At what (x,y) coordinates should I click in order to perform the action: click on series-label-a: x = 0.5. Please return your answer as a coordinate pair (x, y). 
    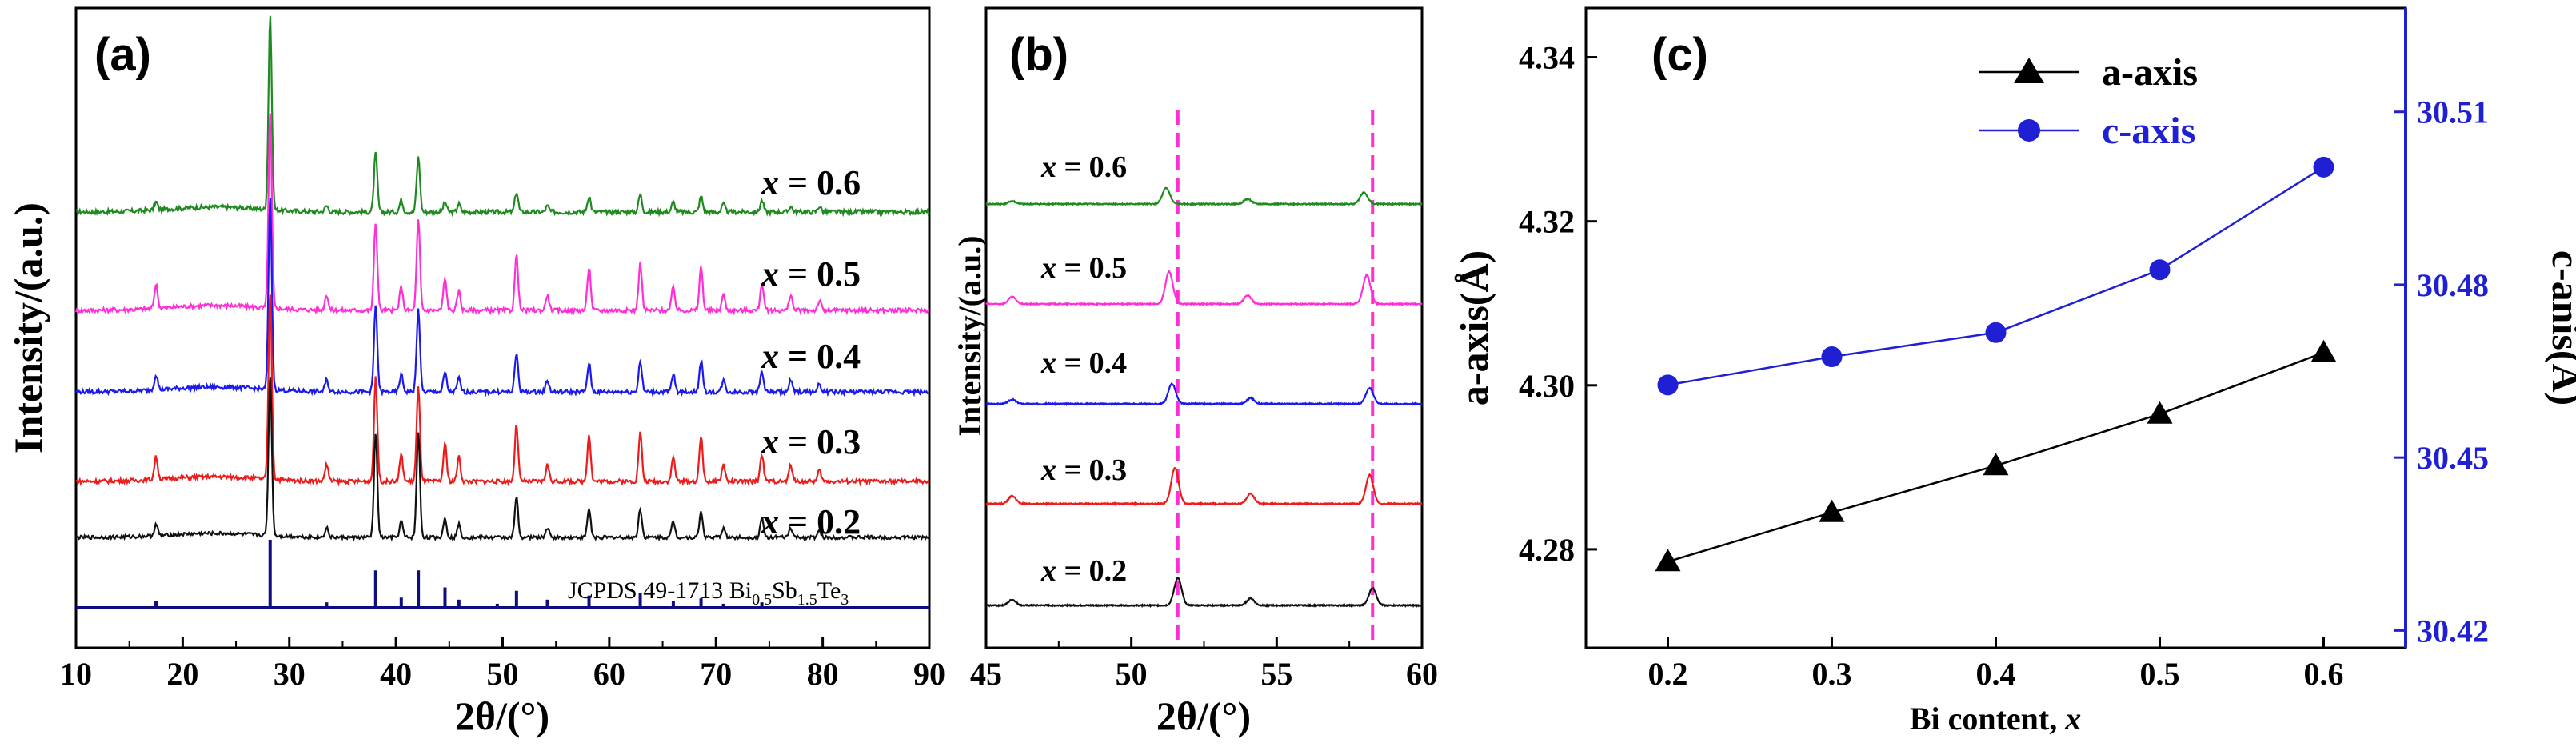
    Looking at the image, I should click on (811, 274).